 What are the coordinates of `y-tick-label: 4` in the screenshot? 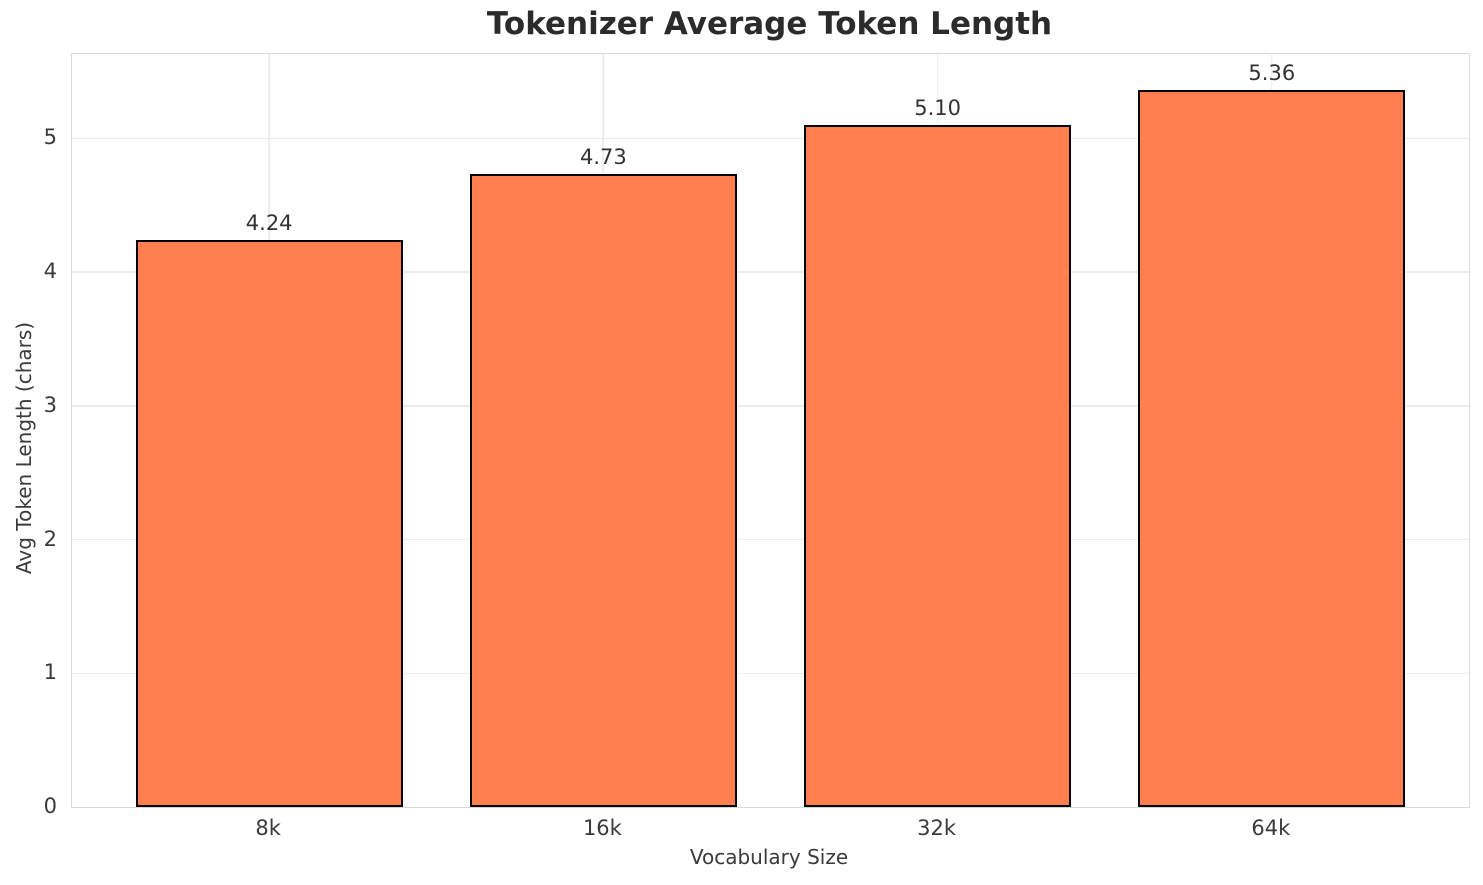 It's located at (50, 271).